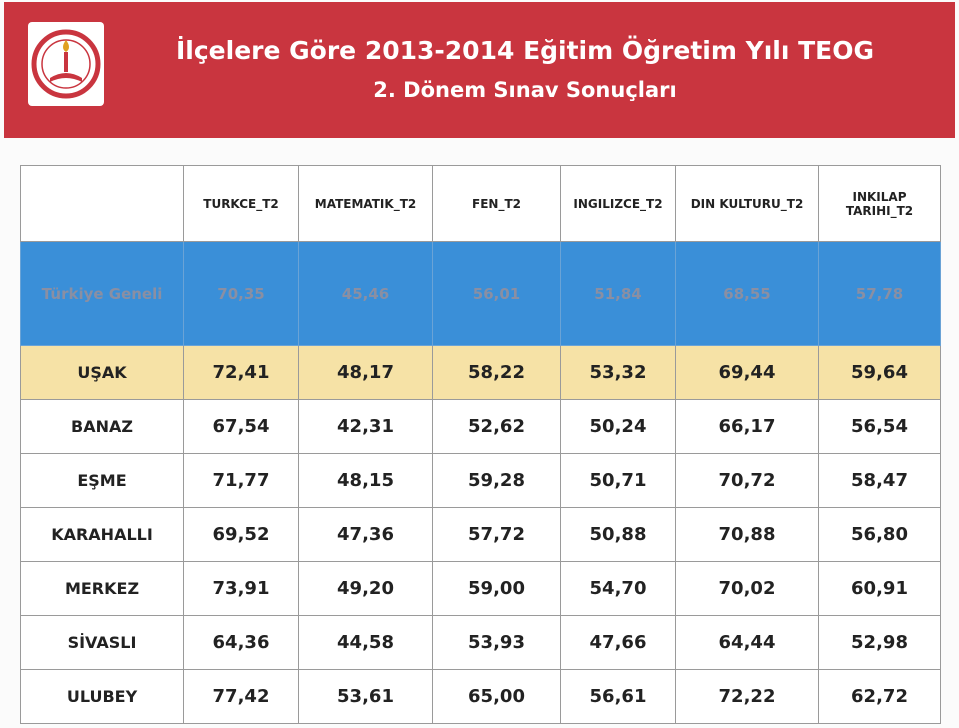 The image size is (959, 728). I want to click on table-row: ULUBEY 77,42 53,61 65,00 56,61 72,22 62,72, so click(480, 696).